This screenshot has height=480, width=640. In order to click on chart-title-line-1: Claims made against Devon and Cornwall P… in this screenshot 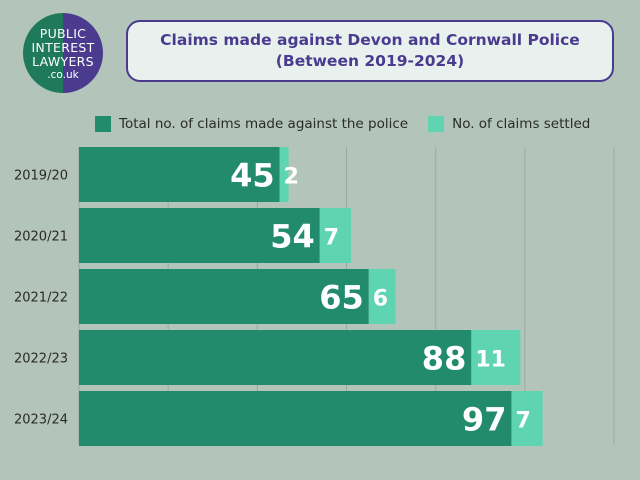, I will do `click(370, 40)`.